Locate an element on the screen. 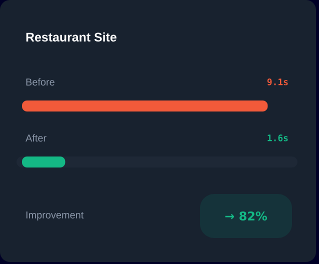  data-label: 9.1s is located at coordinates (277, 82).